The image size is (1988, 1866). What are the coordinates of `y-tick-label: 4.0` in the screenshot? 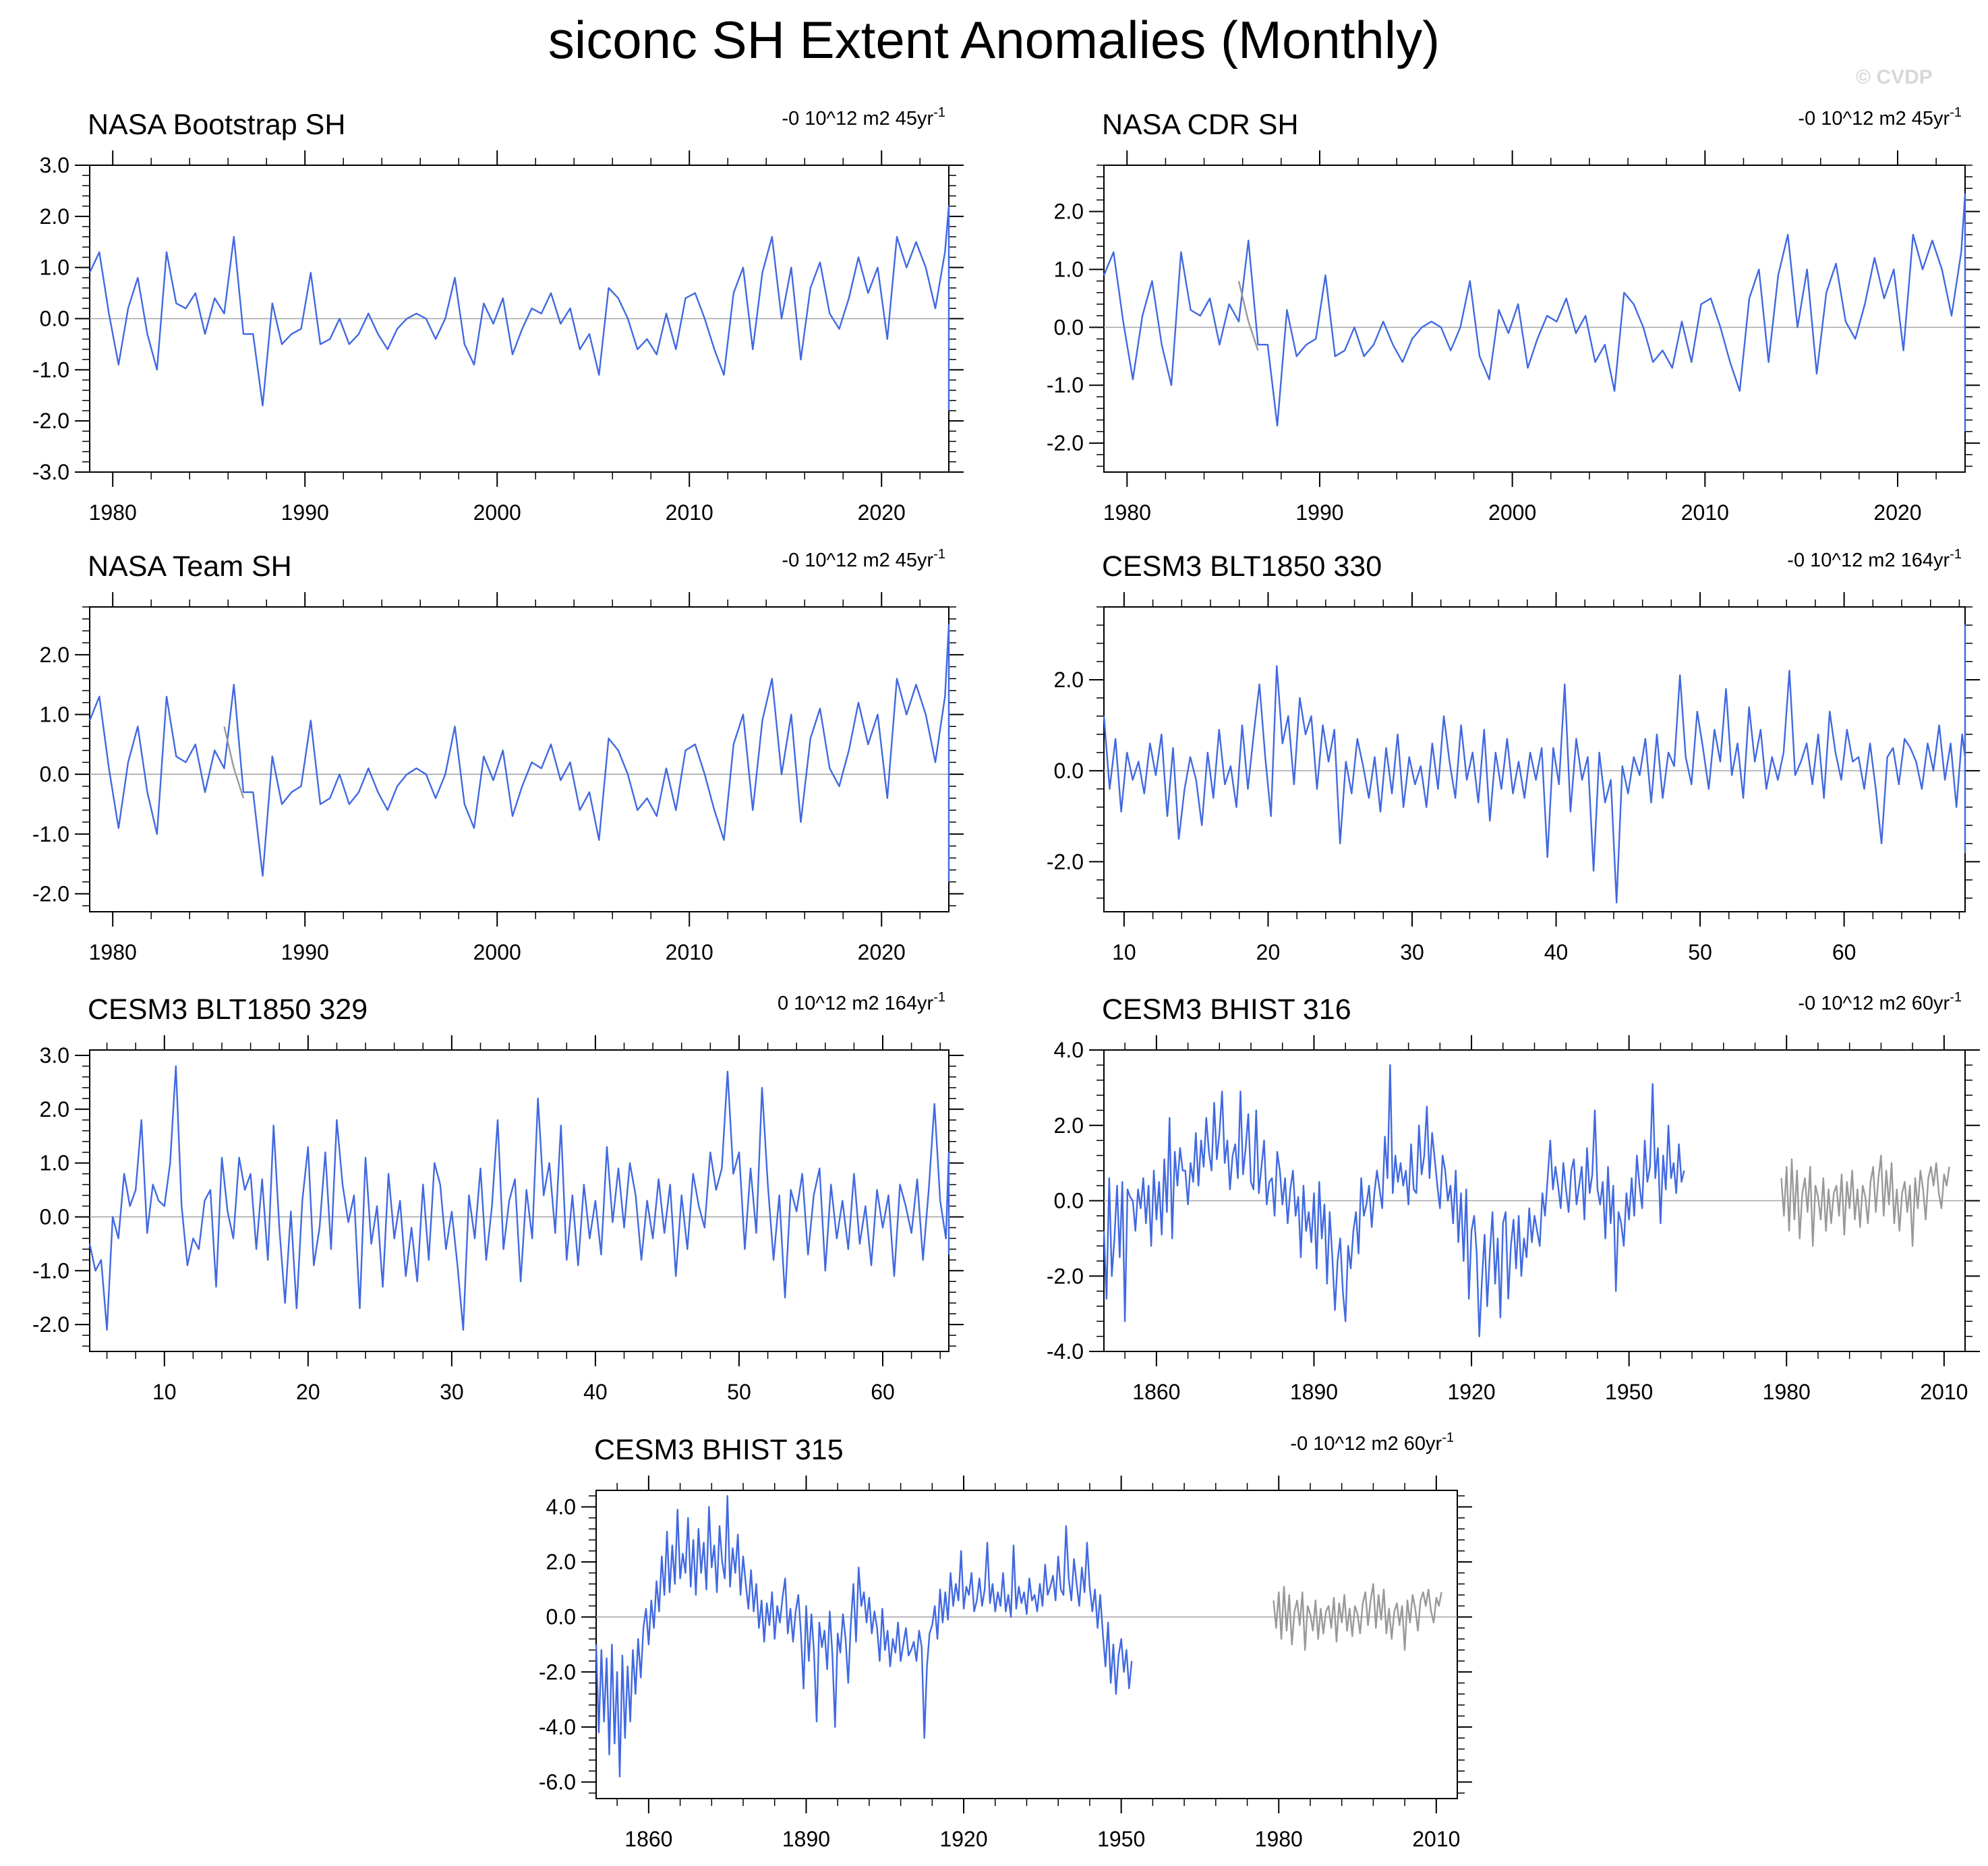 It's located at (561, 1506).